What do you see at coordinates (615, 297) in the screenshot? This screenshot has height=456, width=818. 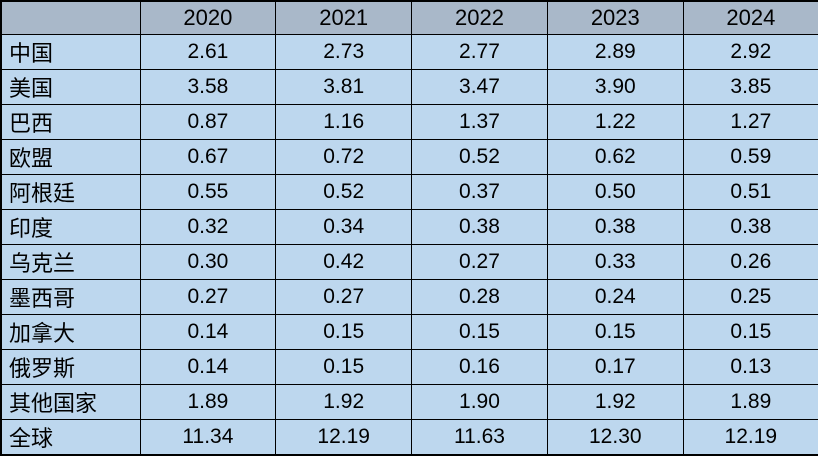 I see `value-cell: 0.24` at bounding box center [615, 297].